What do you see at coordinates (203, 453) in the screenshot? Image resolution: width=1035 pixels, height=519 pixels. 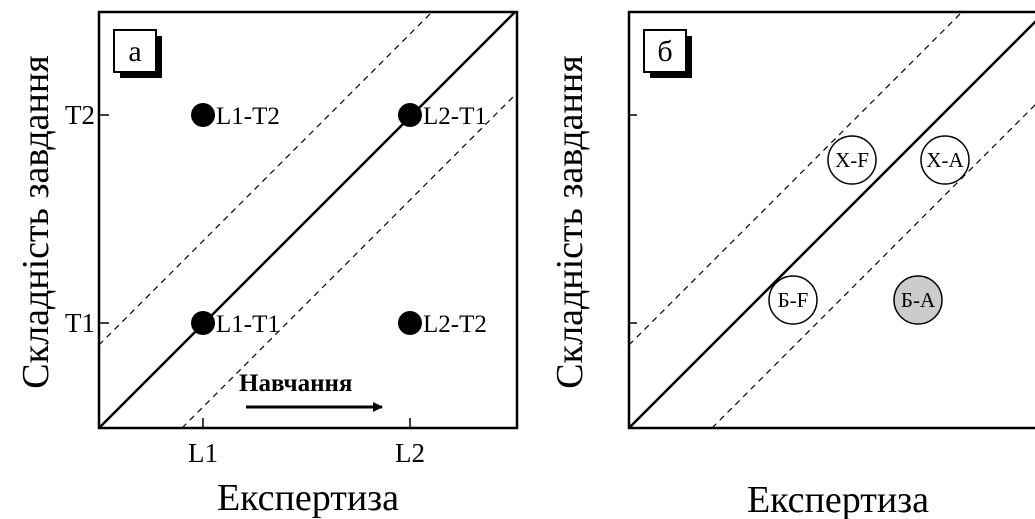 I see `x-tick-label-l1: L1` at bounding box center [203, 453].